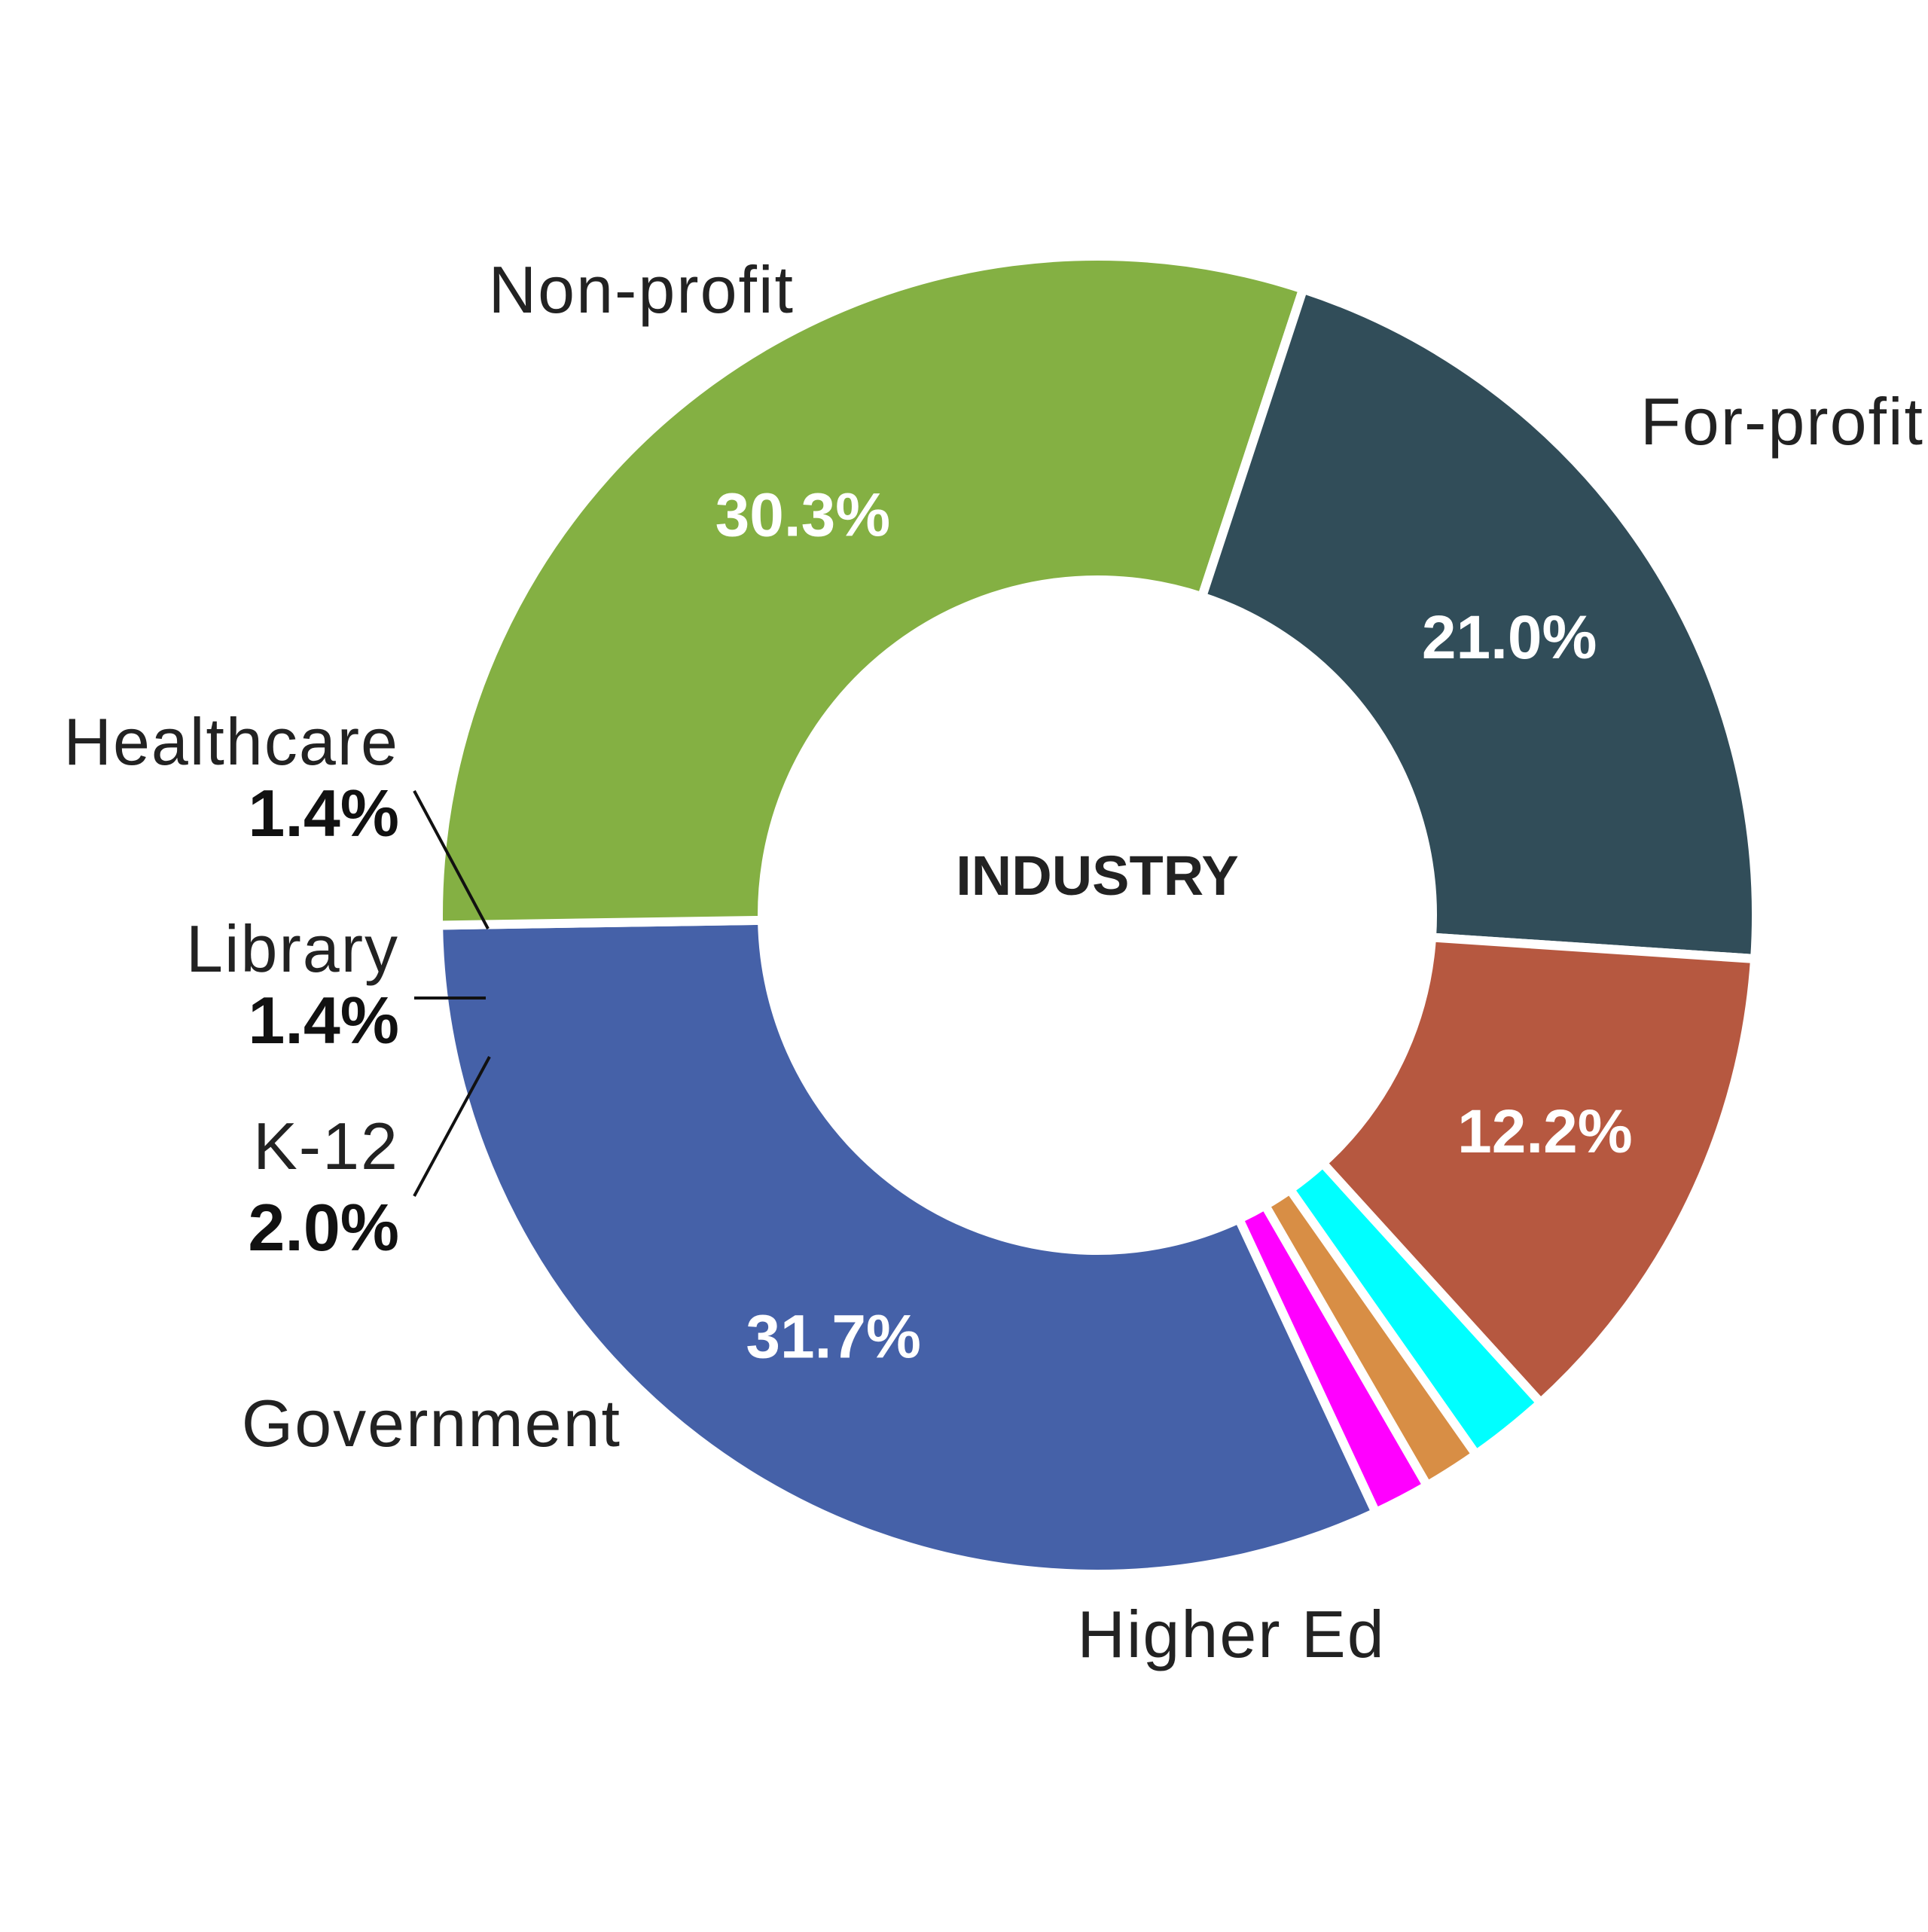 The height and width of the screenshot is (1932, 1928). What do you see at coordinates (452, 860) in the screenshot?
I see `leader-line-healthcare` at bounding box center [452, 860].